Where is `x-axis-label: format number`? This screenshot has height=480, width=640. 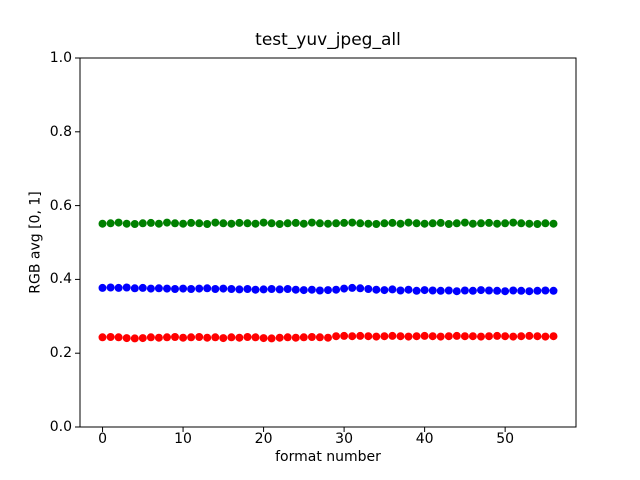
x-axis-label: format number is located at coordinates (328, 457).